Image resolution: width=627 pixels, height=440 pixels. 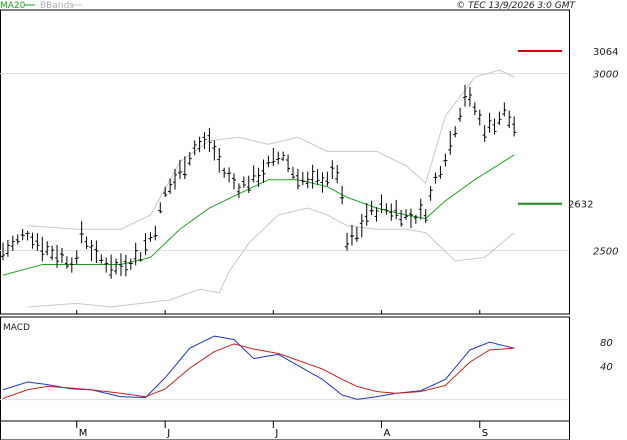 What do you see at coordinates (16, 328) in the screenshot?
I see `macd-panel-title: MACD` at bounding box center [16, 328].